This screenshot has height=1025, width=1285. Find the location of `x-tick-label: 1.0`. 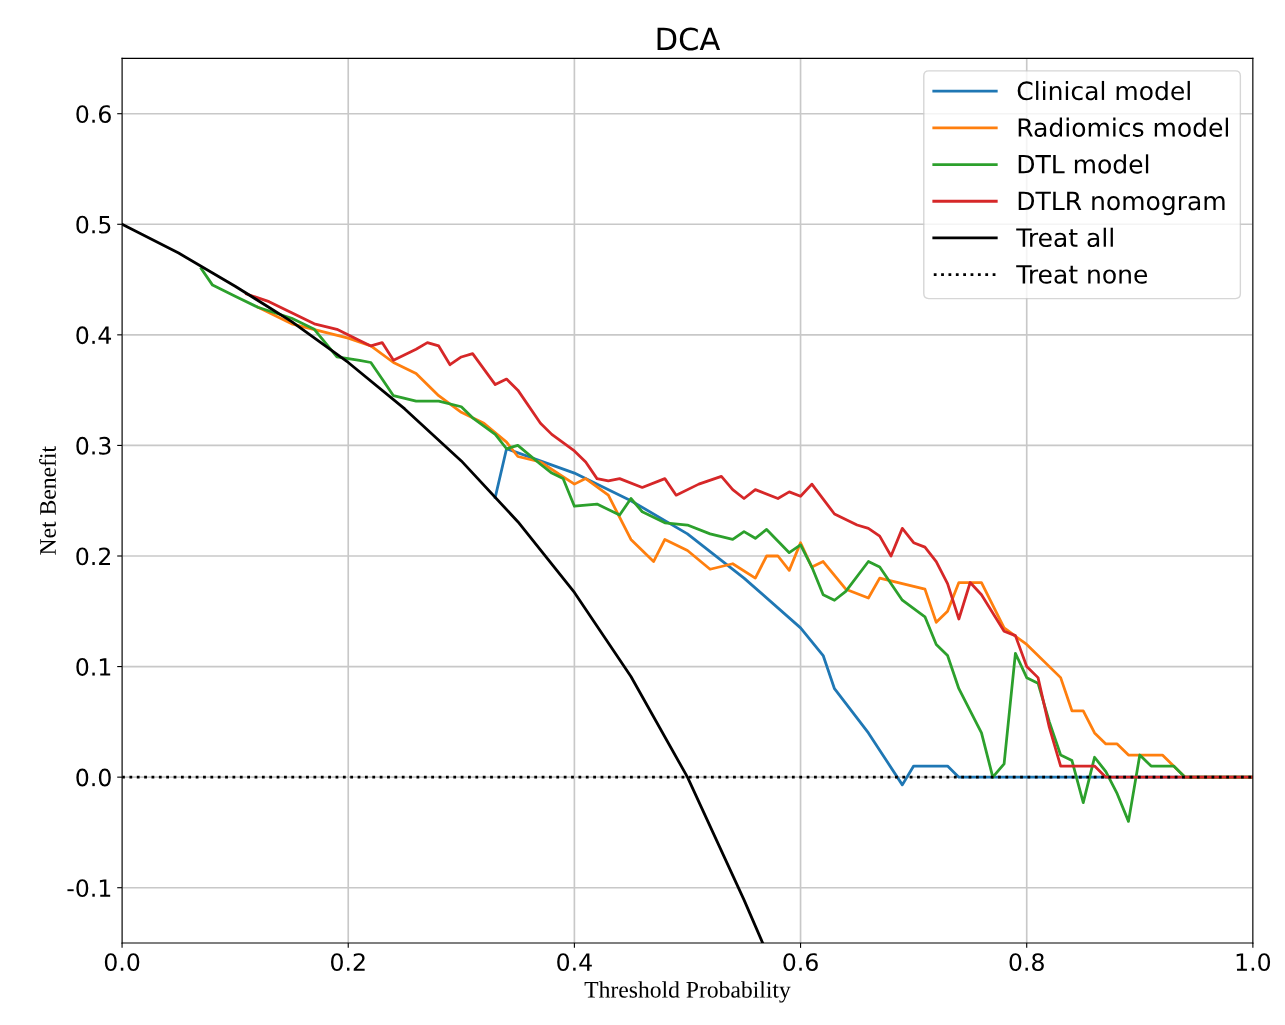

x-tick-label: 1.0 is located at coordinates (1253, 962).